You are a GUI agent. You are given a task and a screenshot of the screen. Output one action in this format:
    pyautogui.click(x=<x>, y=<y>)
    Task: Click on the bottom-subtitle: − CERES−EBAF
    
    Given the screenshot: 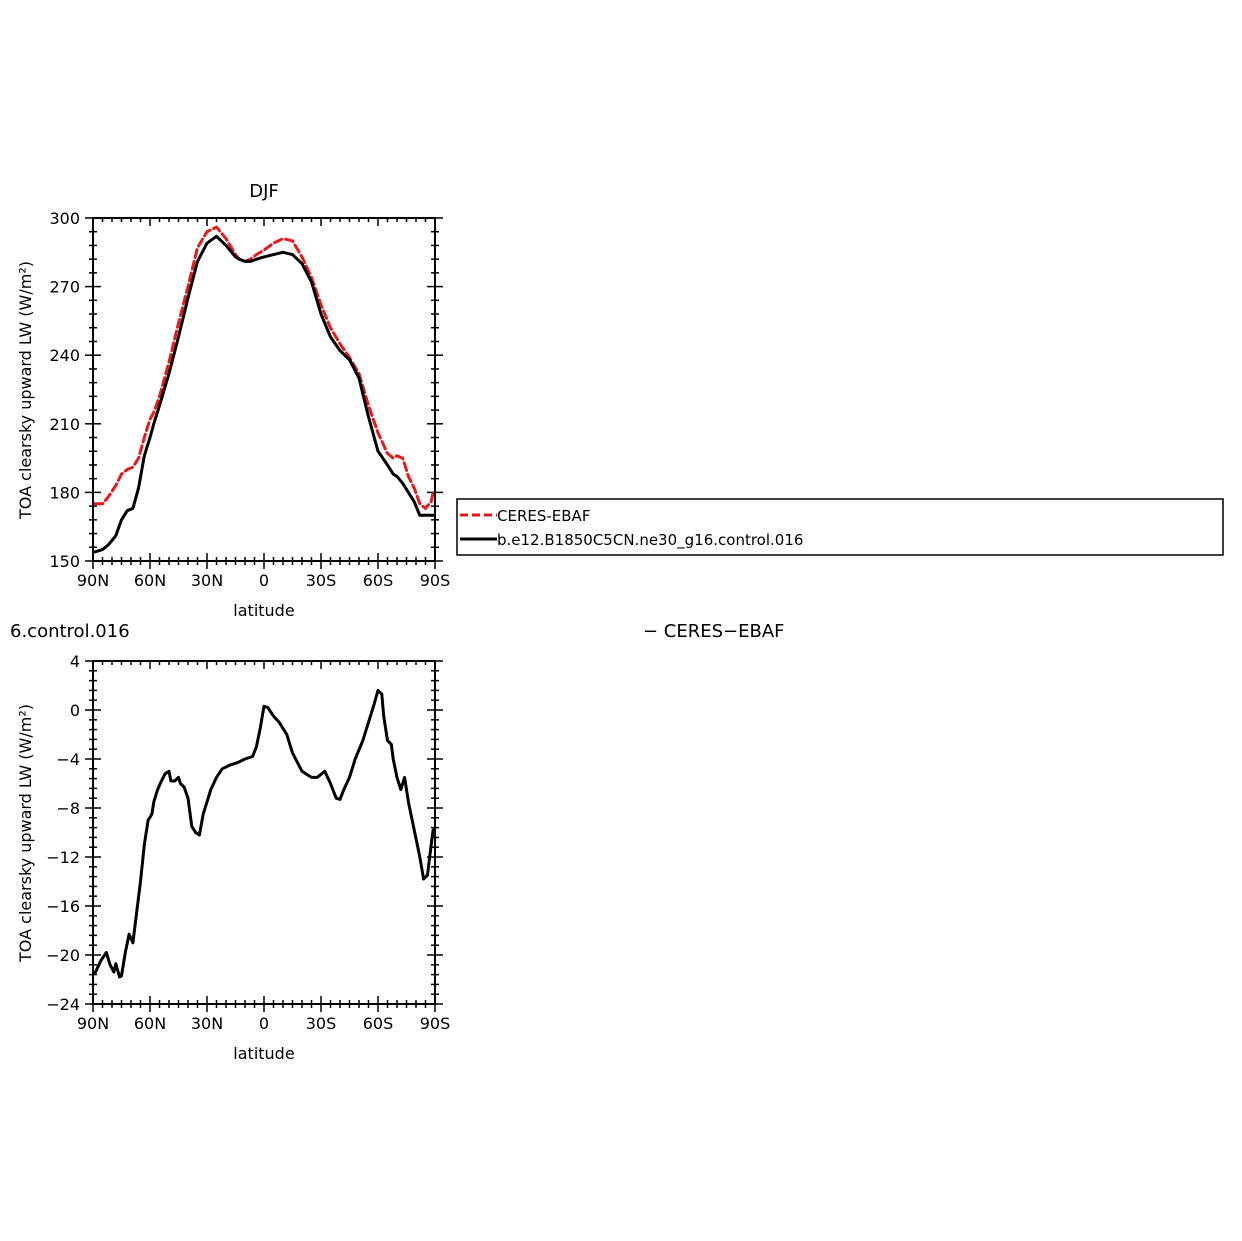 What is the action you would take?
    pyautogui.click(x=714, y=631)
    